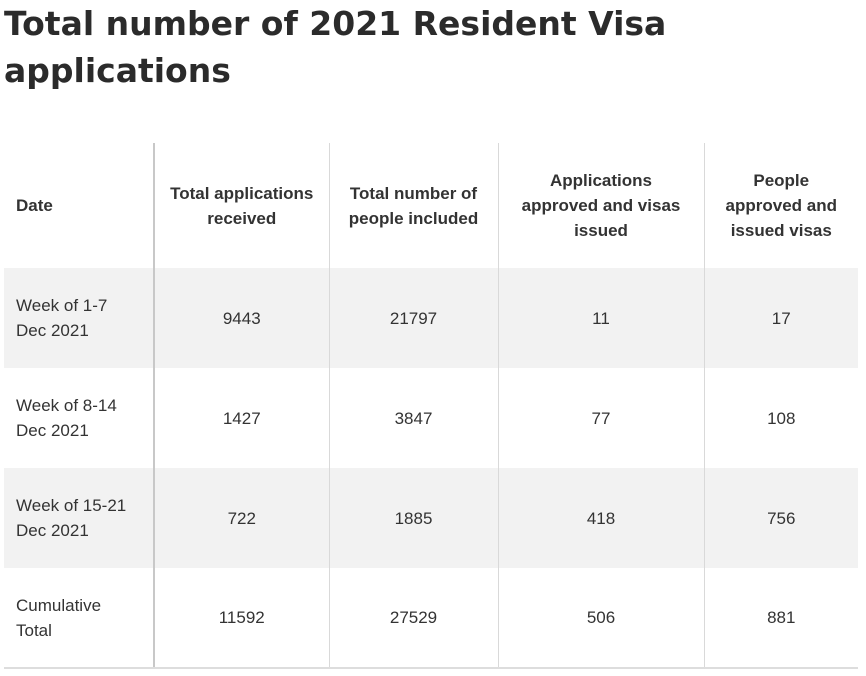 The width and height of the screenshot is (866, 676). Describe the element at coordinates (241, 618) in the screenshot. I see `total-applications-cell: 11592` at that location.